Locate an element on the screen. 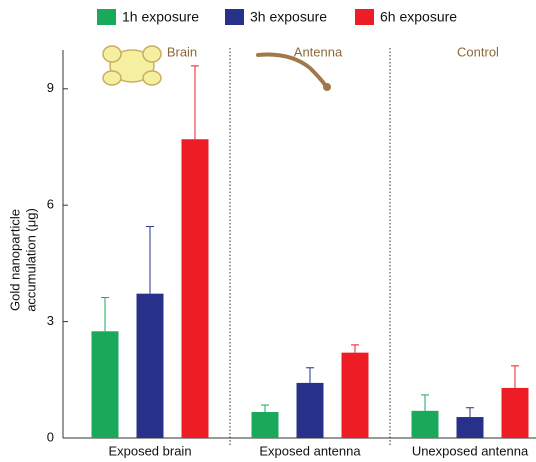 The height and width of the screenshot is (462, 536). y-tick-label: 9 is located at coordinates (50, 87).